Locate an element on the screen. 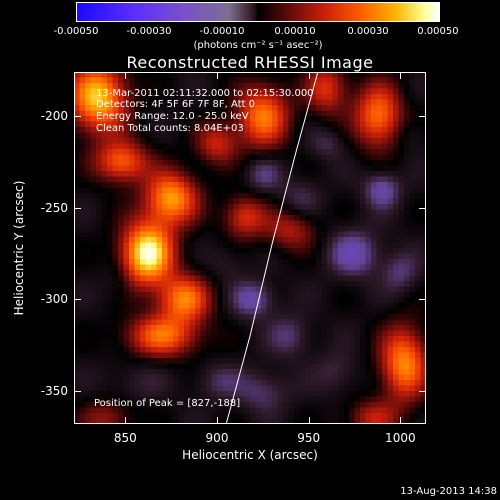  info-detectors: Detectors: 4F 5F 6F 7F 8F, Att 0 is located at coordinates (176, 104).